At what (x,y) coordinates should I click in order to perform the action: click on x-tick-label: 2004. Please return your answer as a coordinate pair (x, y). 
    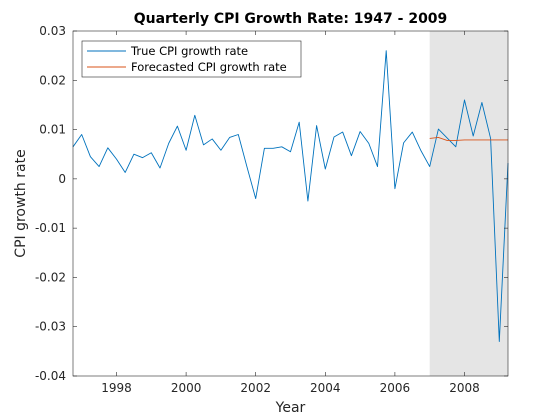
    Looking at the image, I should click on (325, 388).